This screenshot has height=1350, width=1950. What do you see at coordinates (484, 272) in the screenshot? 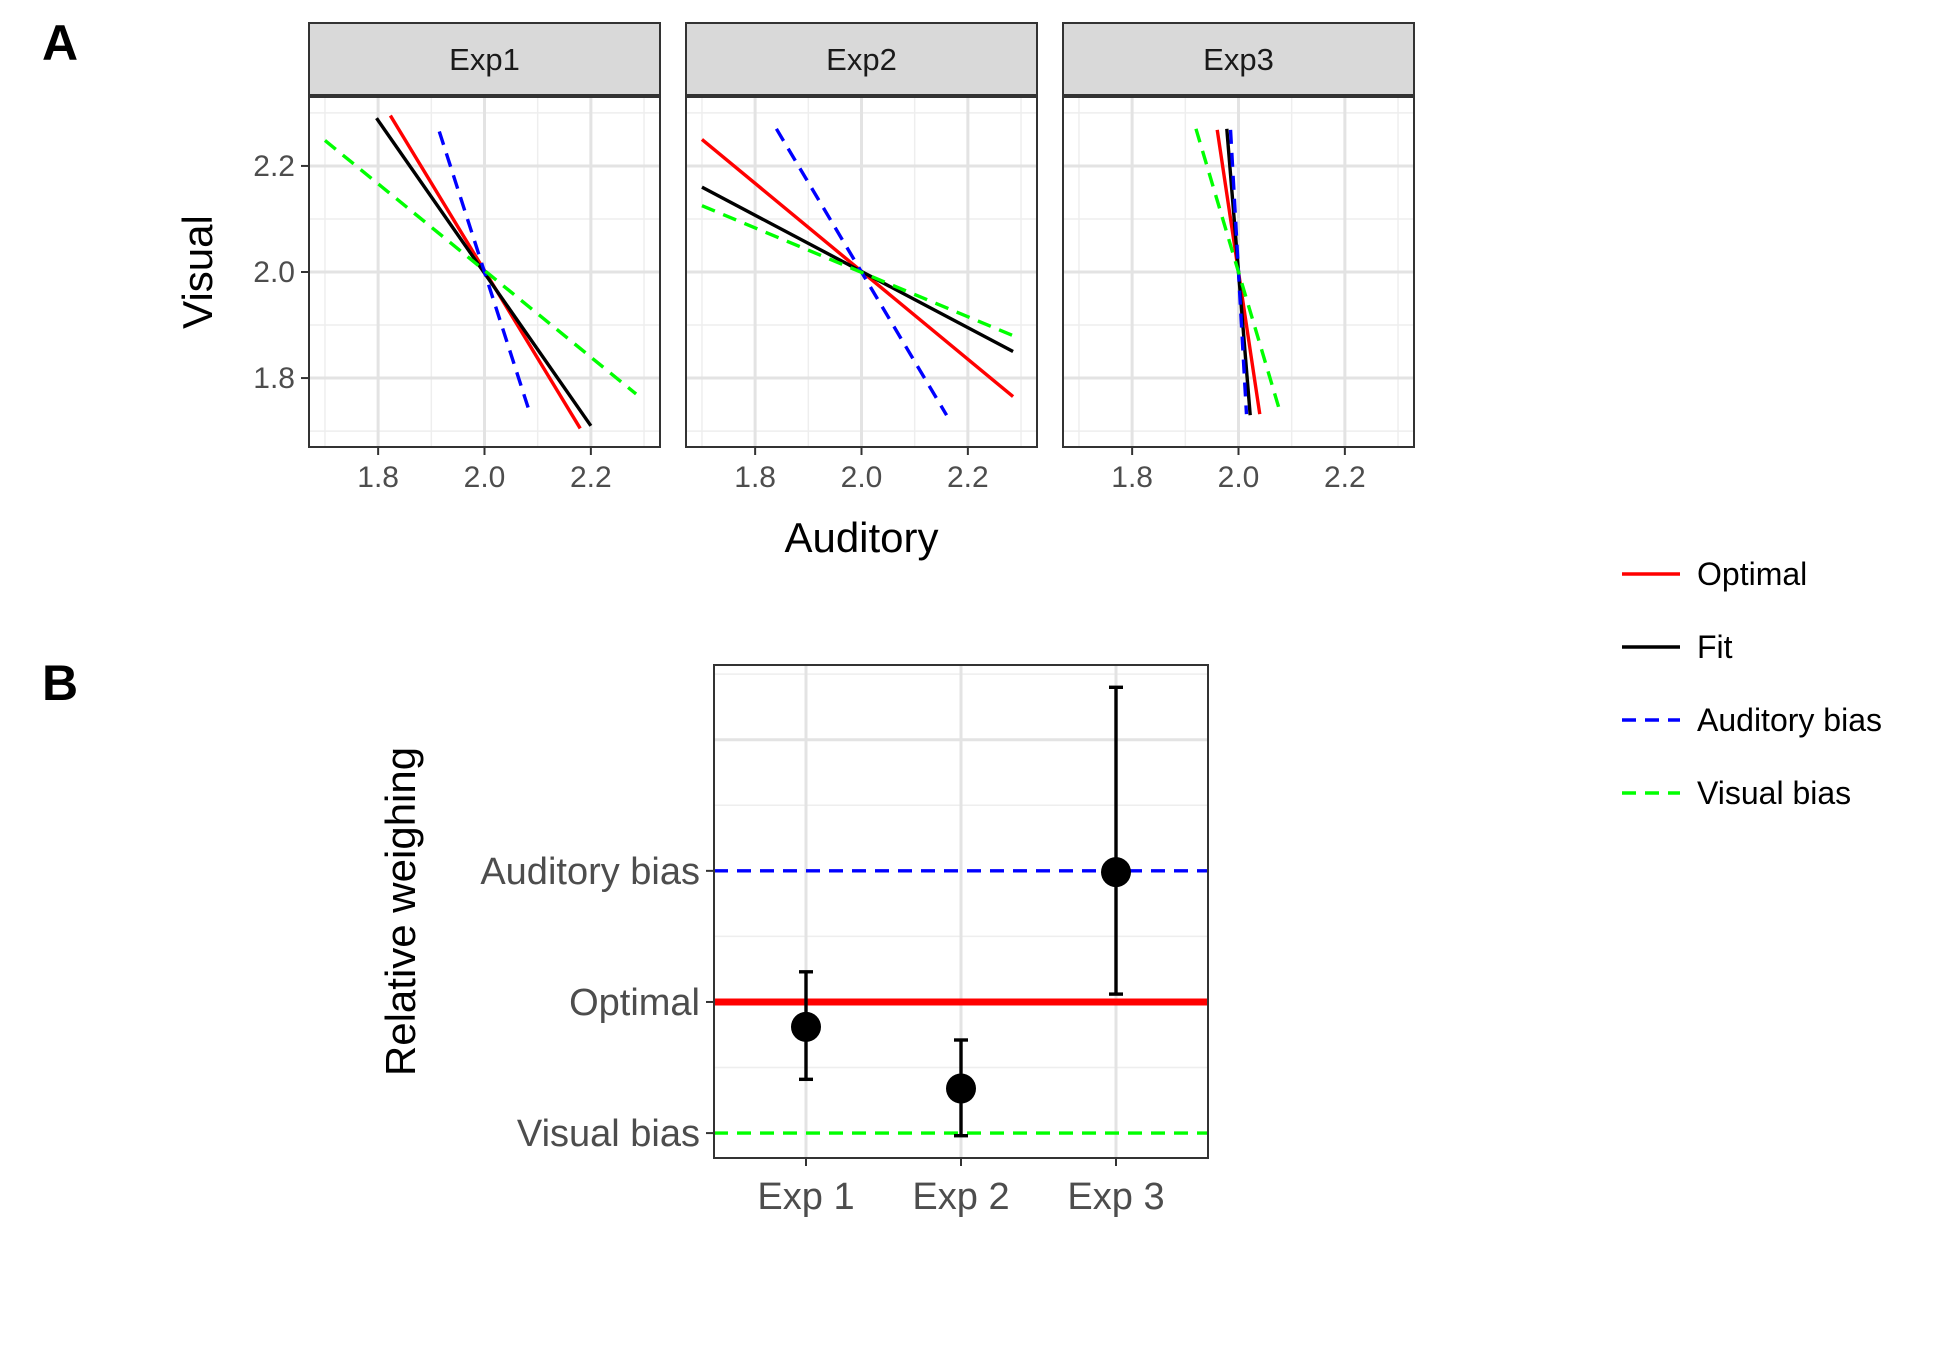
I see `series-line-auditory-bias-exp1` at bounding box center [484, 272].